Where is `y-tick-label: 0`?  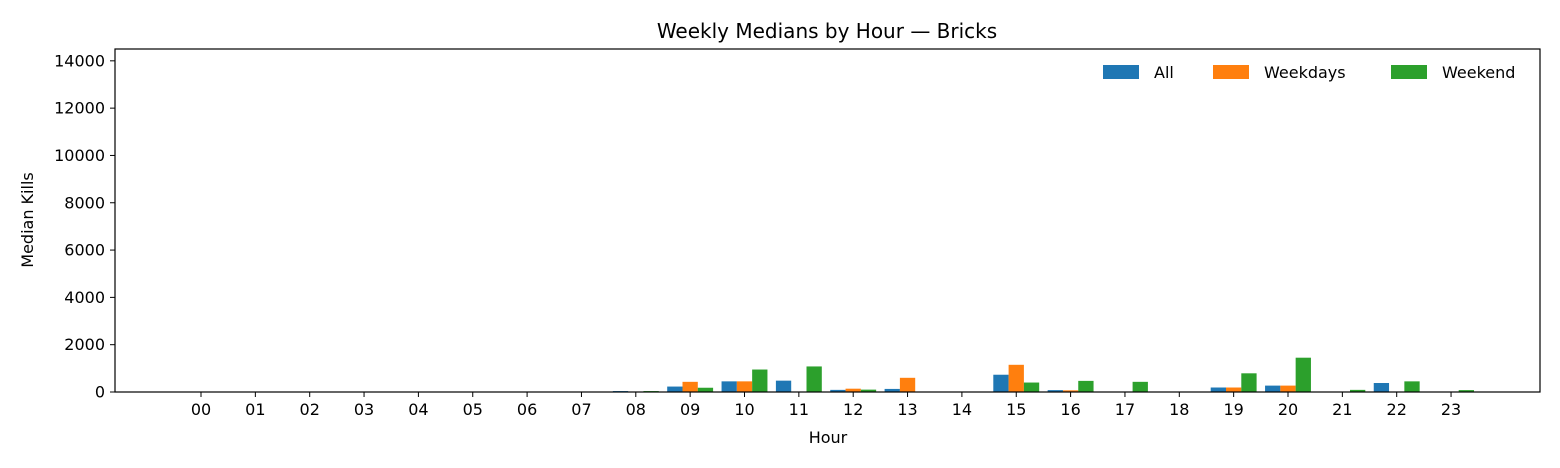 y-tick-label: 0 is located at coordinates (100, 392).